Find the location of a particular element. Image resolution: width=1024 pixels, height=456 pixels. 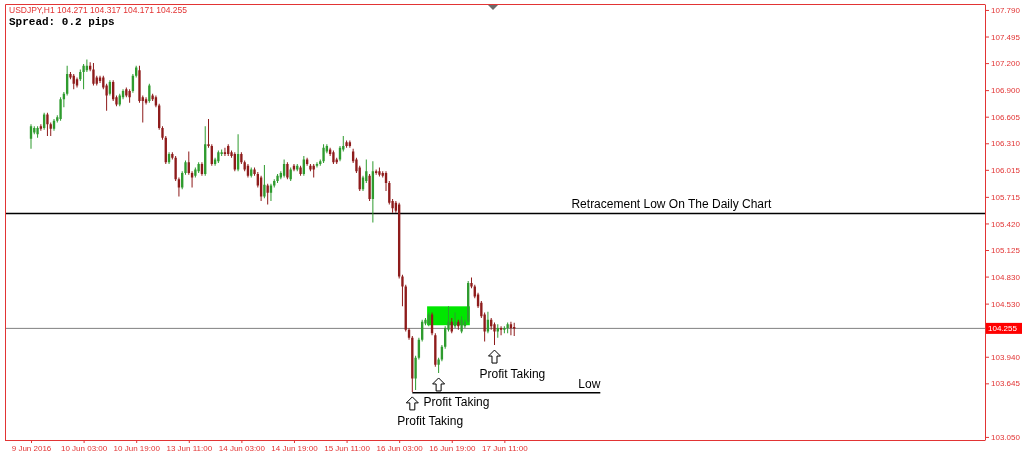

y-tick-label: 106.605 is located at coordinates (1006, 117).